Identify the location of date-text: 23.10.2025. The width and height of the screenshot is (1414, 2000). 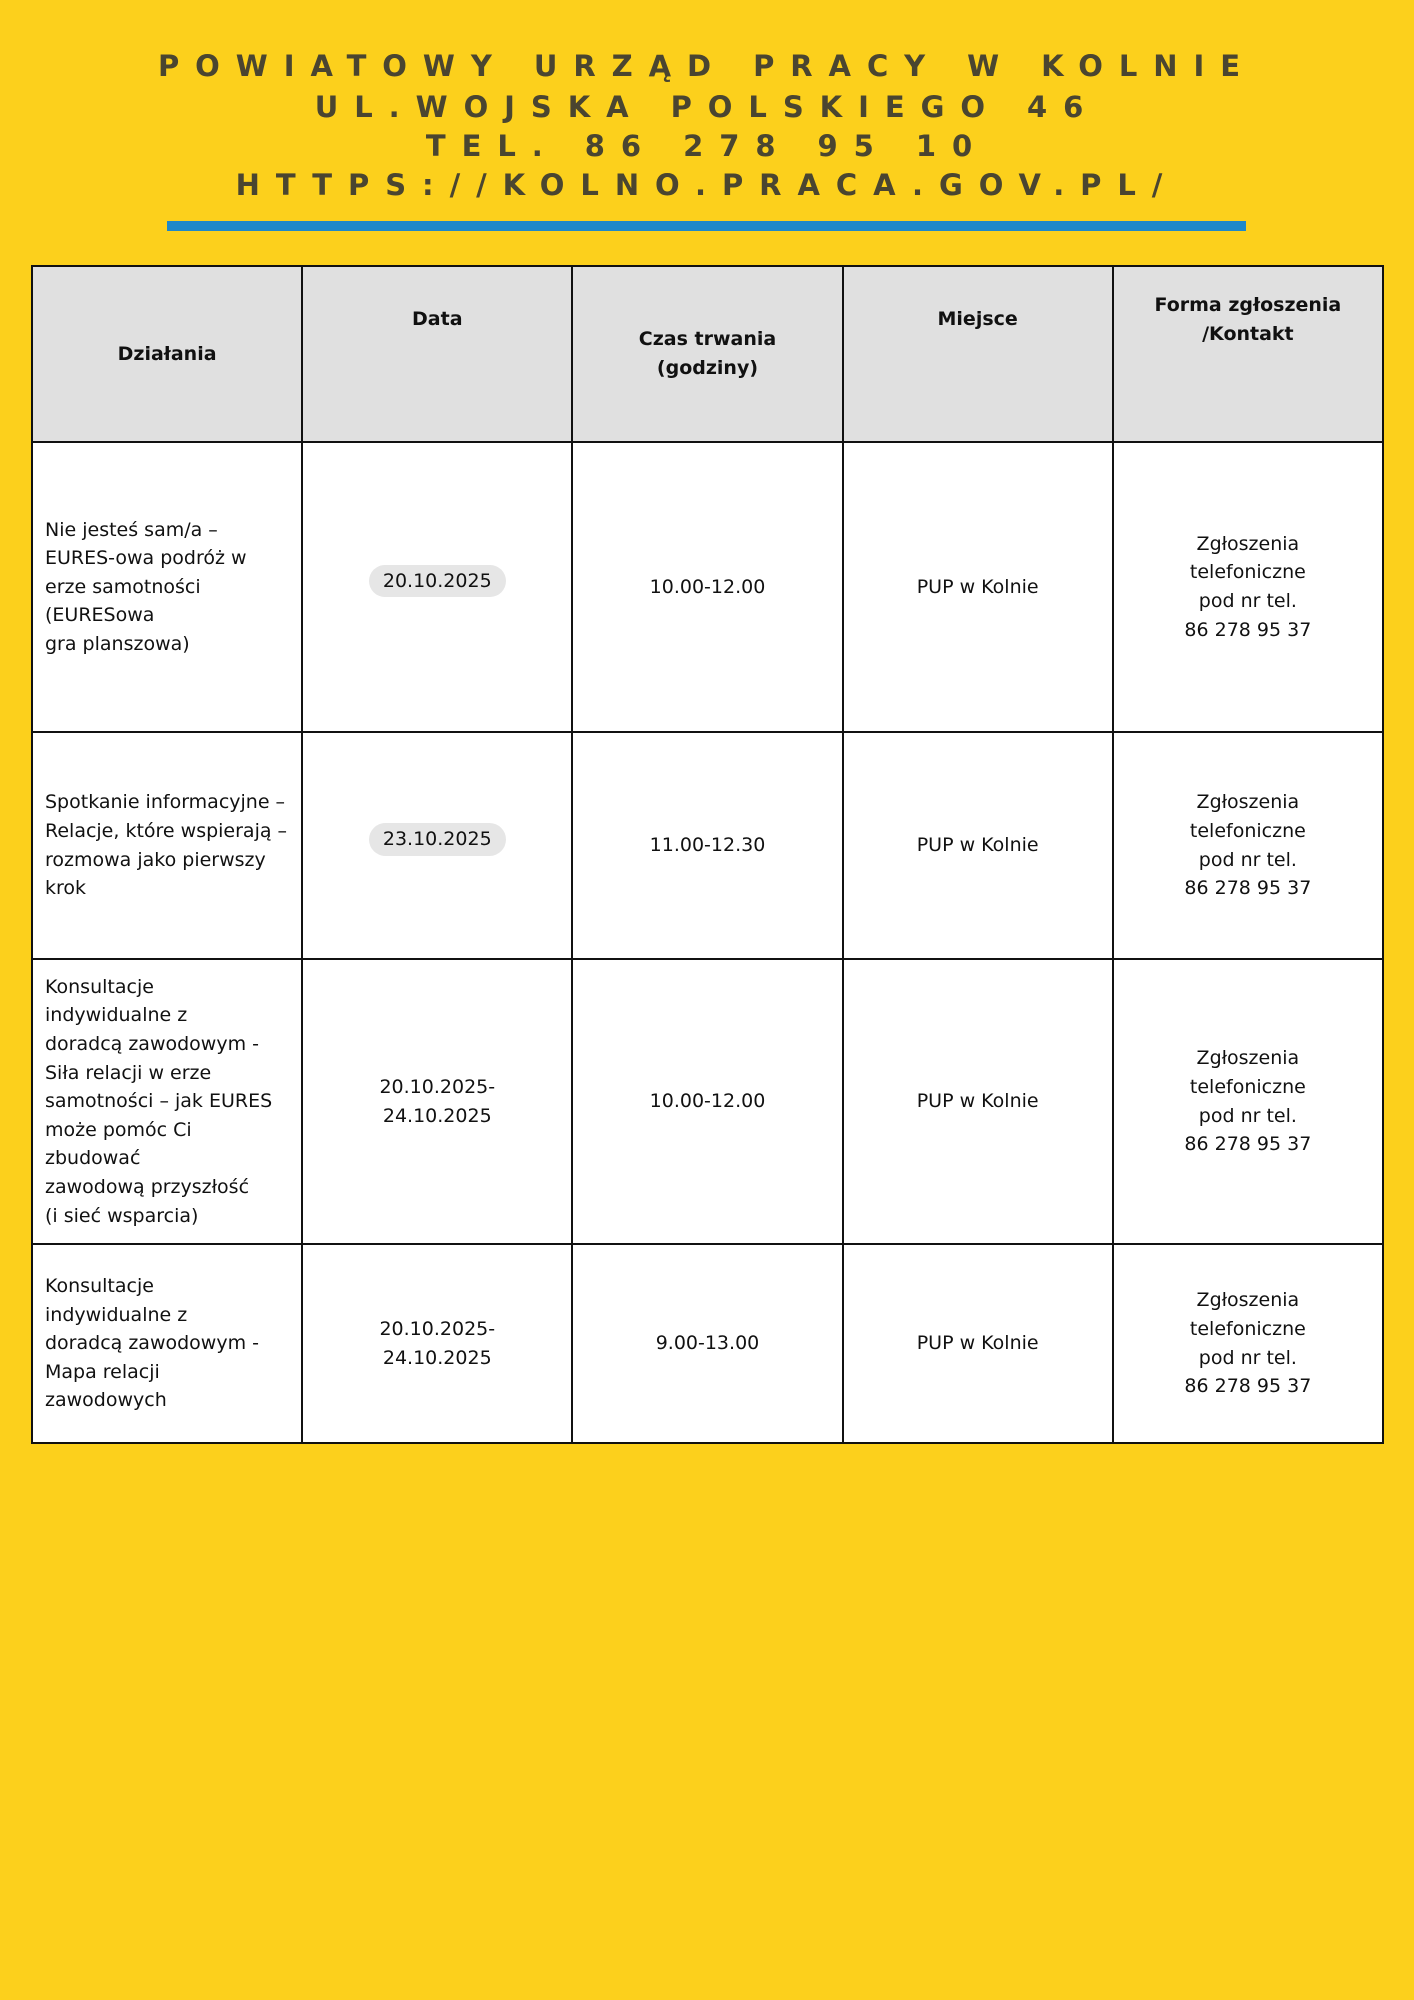
(437, 839).